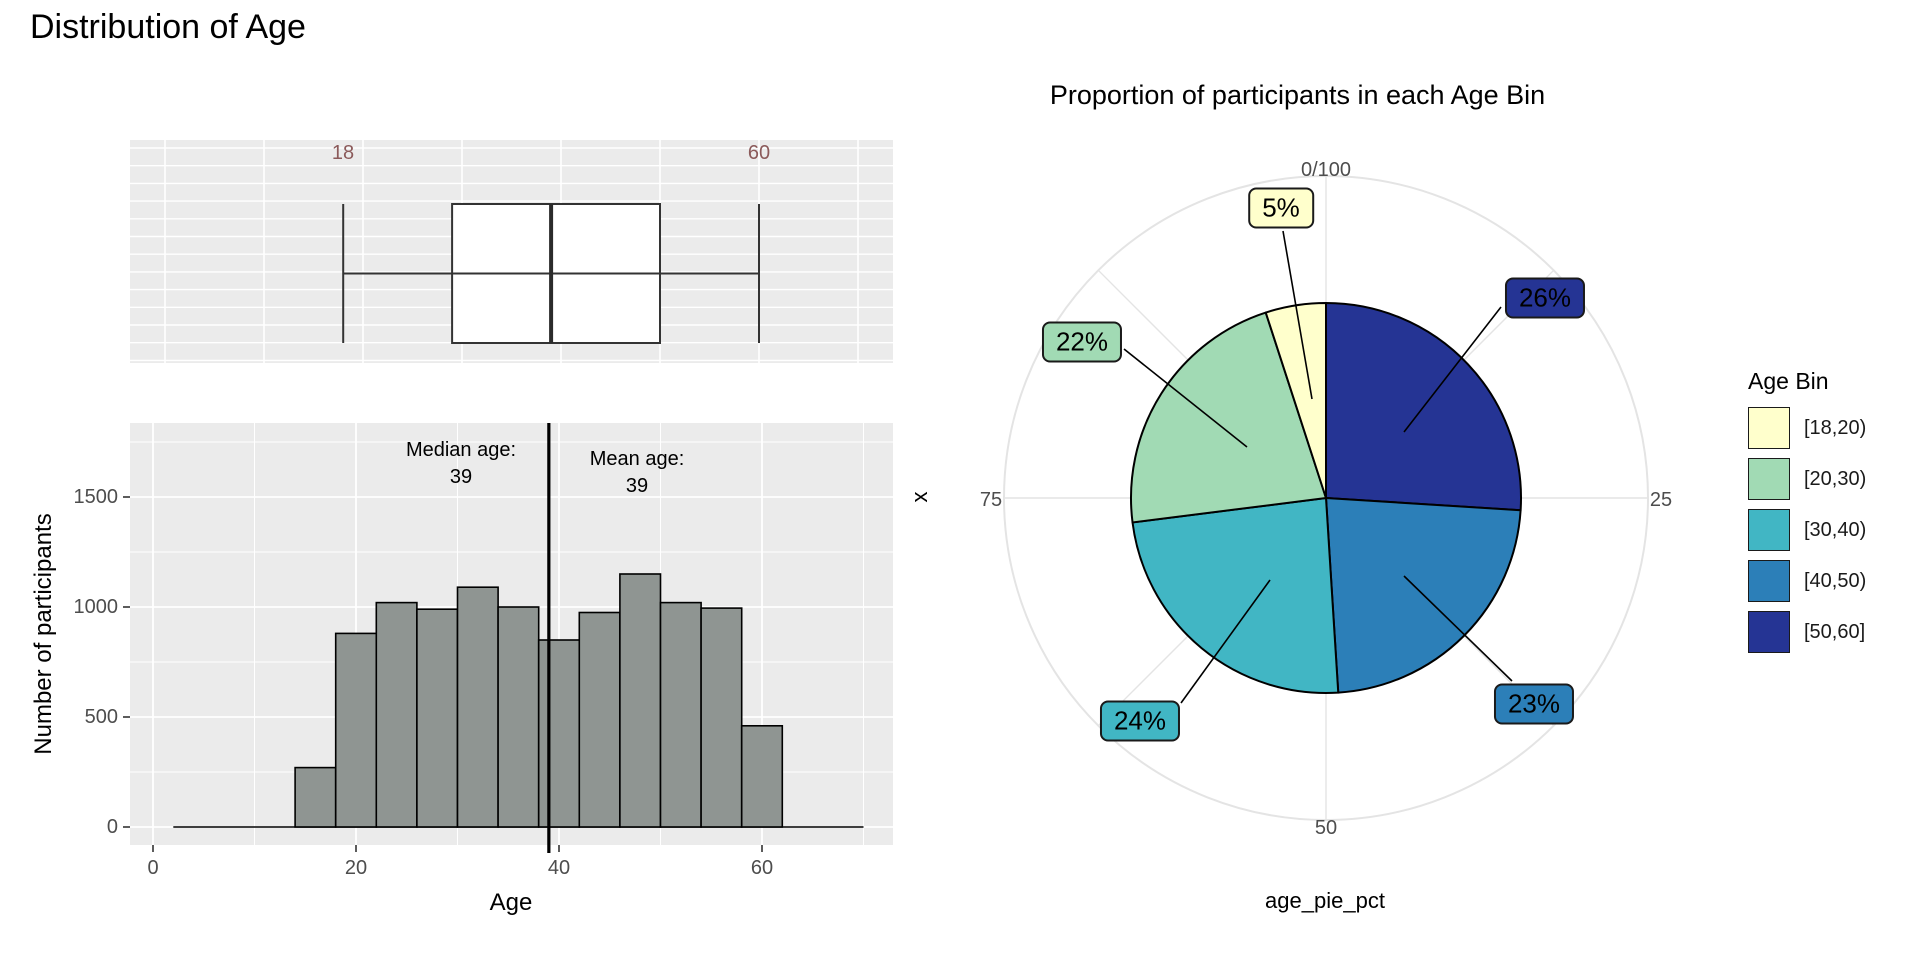 Image resolution: width=1920 pixels, height=960 pixels. I want to click on boxplot-min-label: 18, so click(343, 153).